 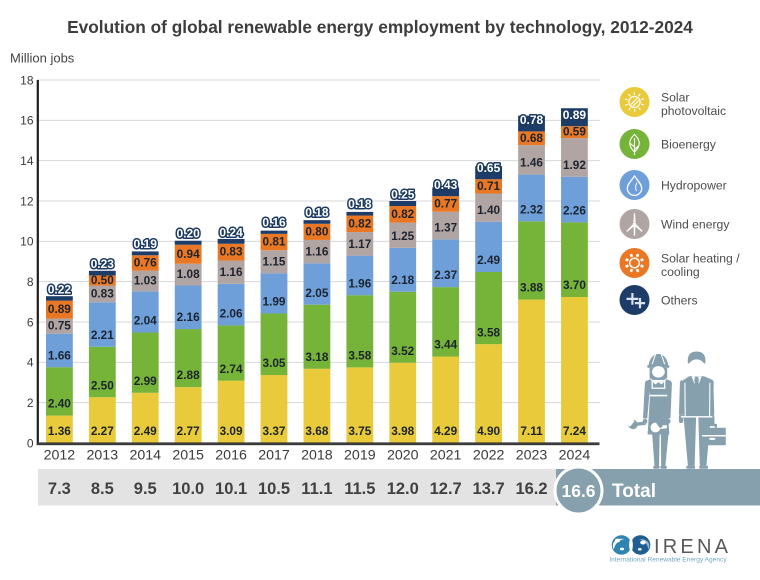 What do you see at coordinates (316, 231) in the screenshot?
I see `svg-text: 0.80` at bounding box center [316, 231].